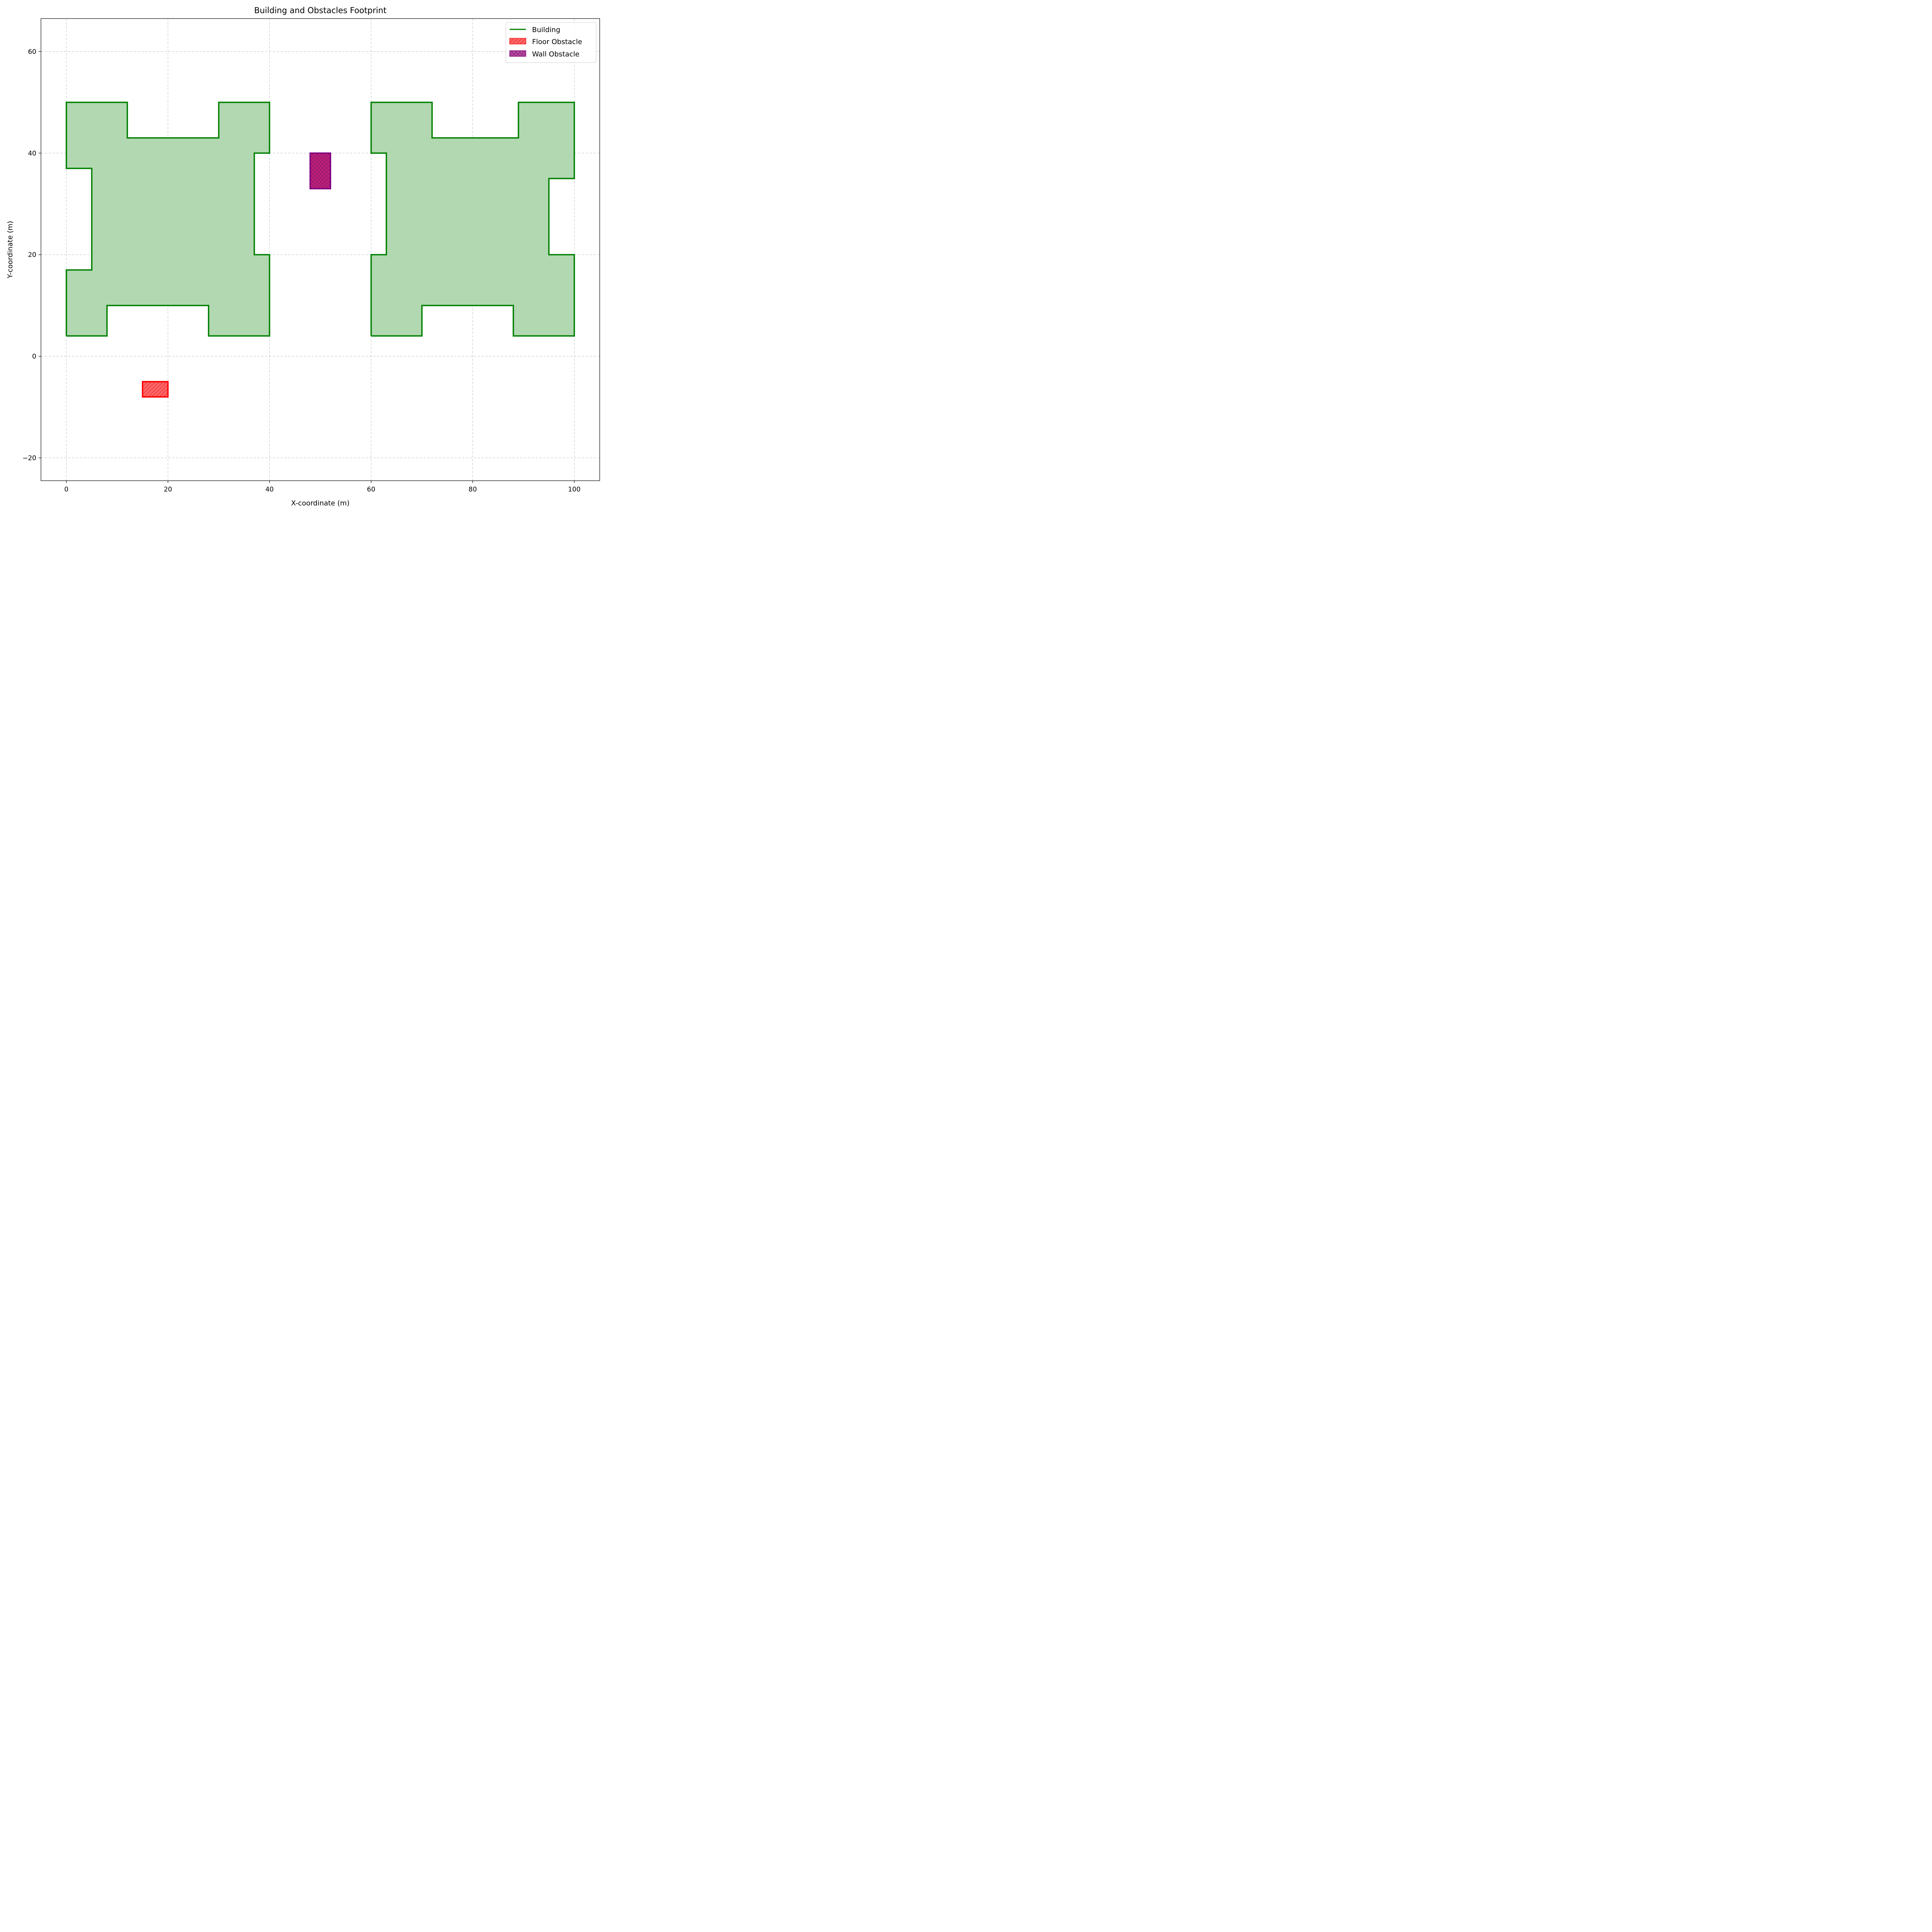  I want to click on legend-building-label: Building, so click(546, 30).